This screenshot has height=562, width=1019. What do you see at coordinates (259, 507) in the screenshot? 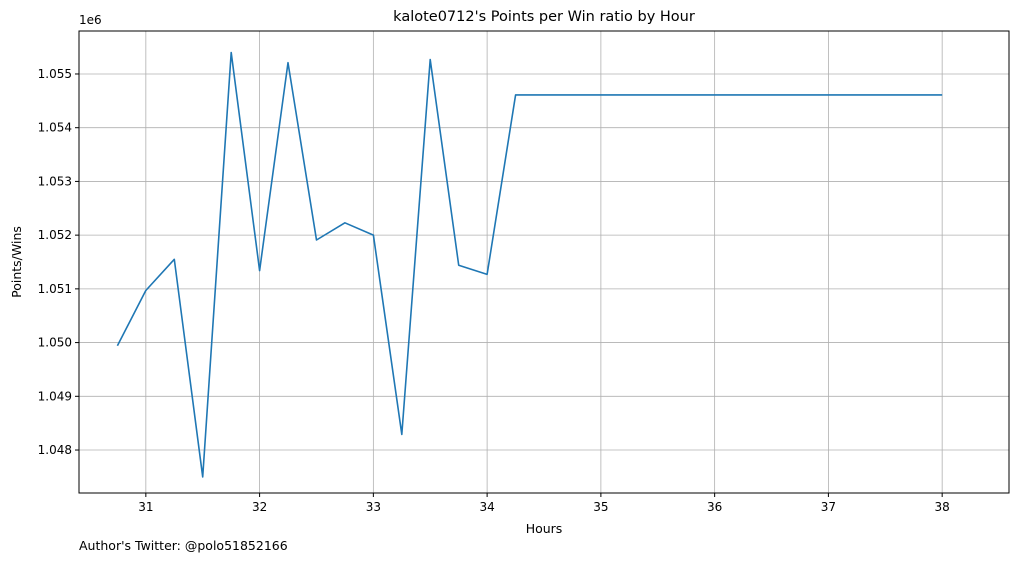
I see `x-tick-label: 32` at bounding box center [259, 507].